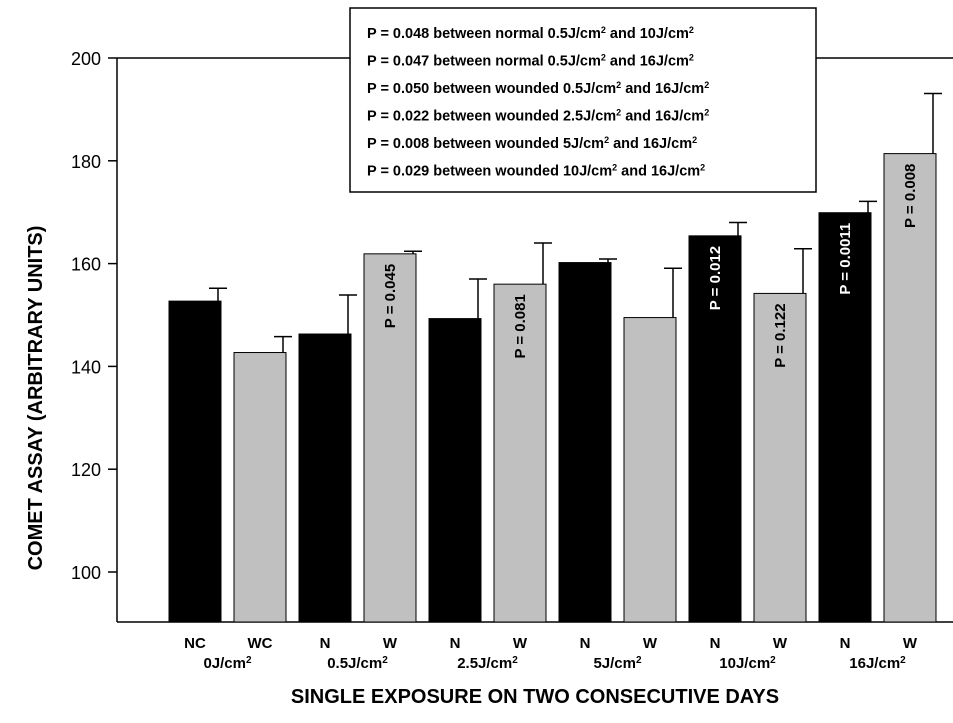  I want to click on group-label: 10J/cm2, so click(747, 664).